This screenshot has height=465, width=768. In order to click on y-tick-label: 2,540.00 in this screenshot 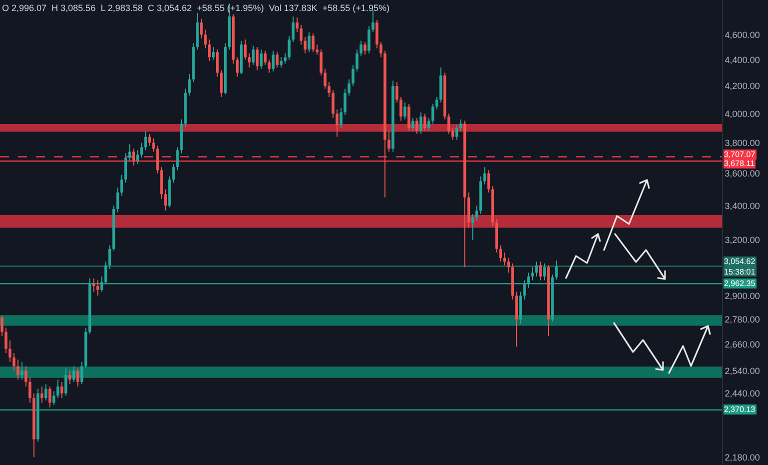, I will do `click(742, 371)`.